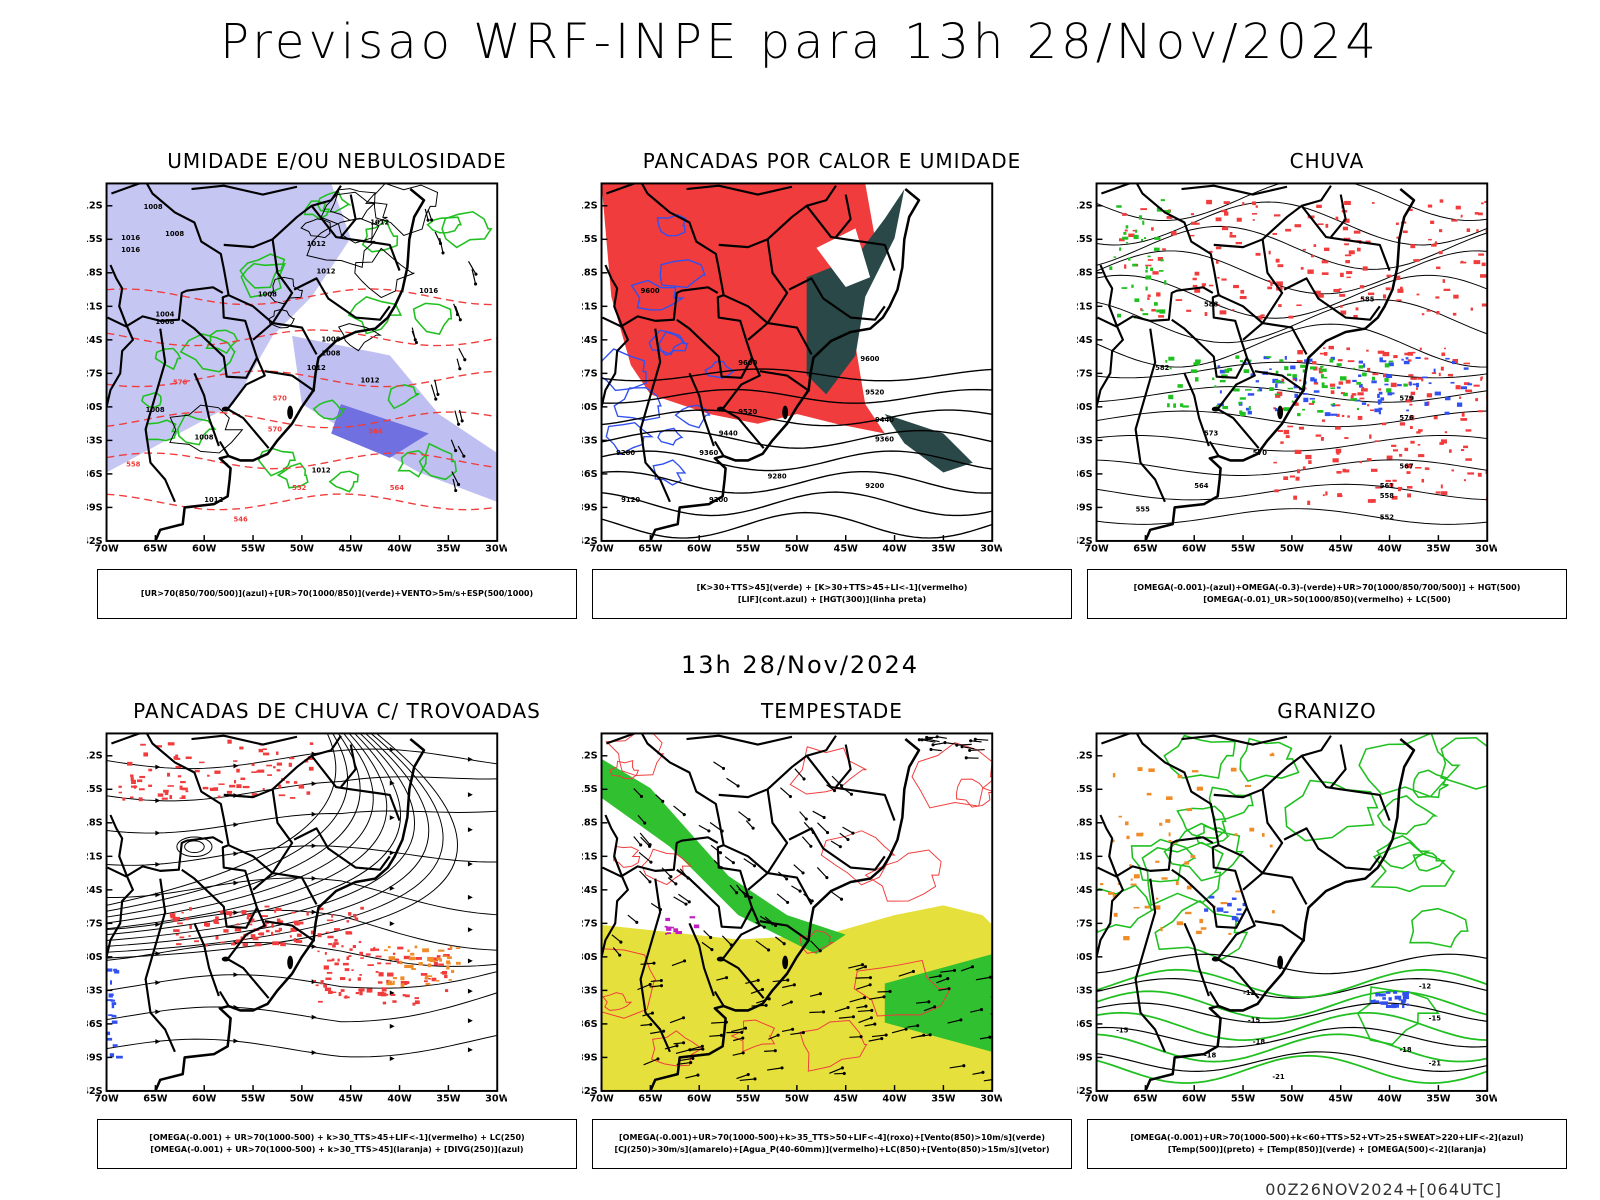  What do you see at coordinates (797, 375) in the screenshot?
I see `height-300-contour` at bounding box center [797, 375].